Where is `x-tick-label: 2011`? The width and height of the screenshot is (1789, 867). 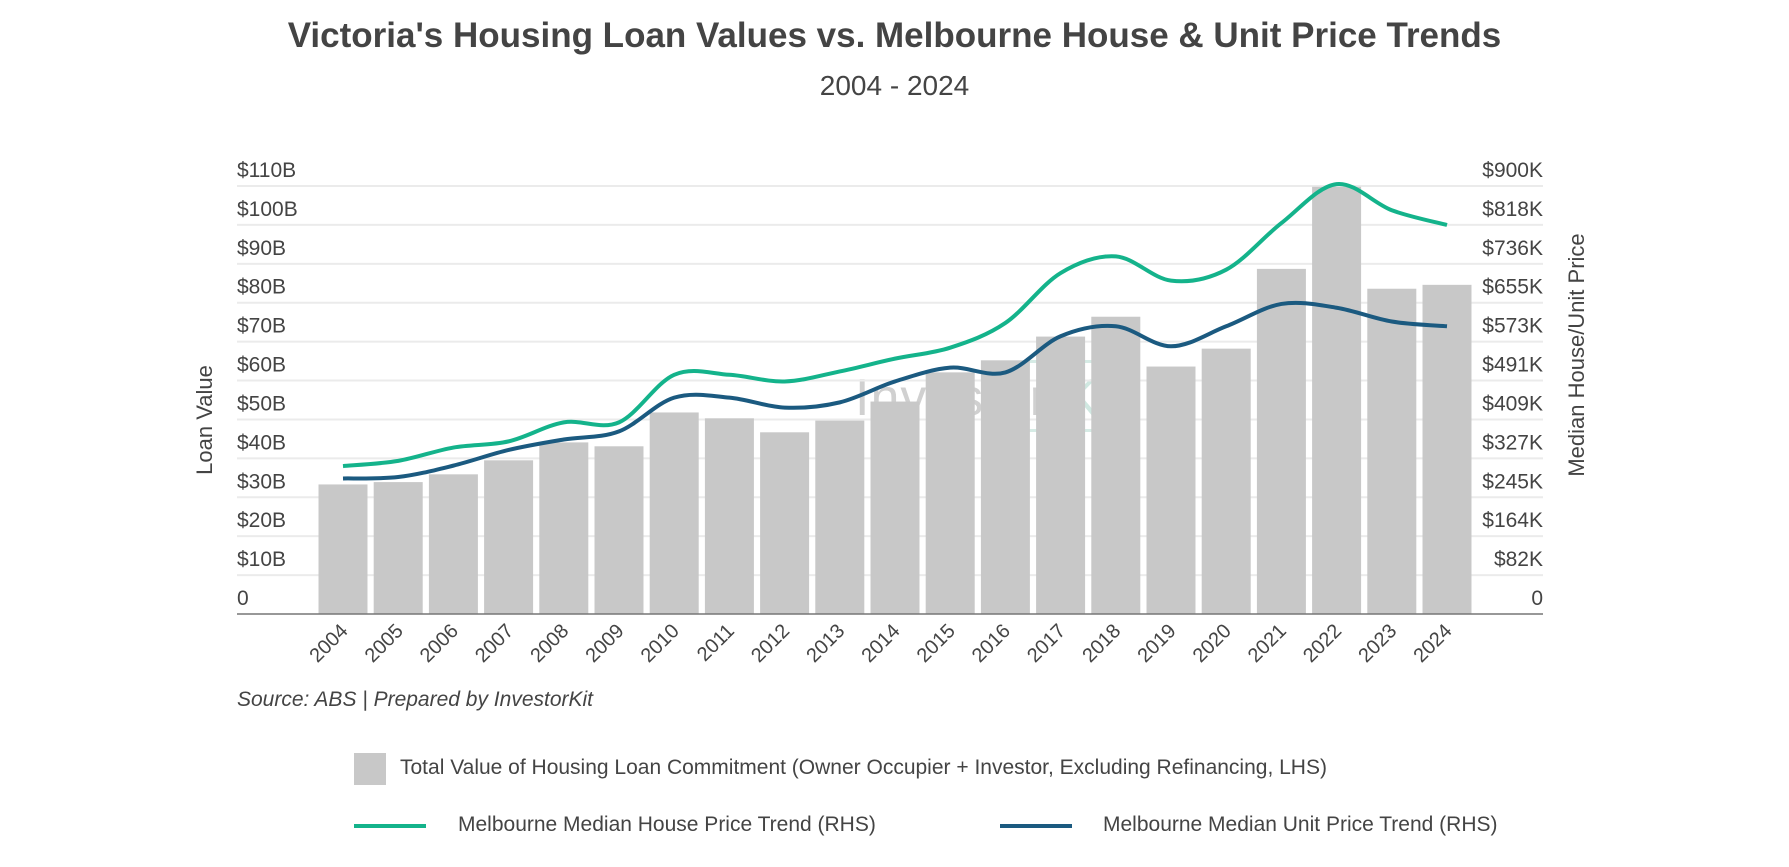 x-tick-label: 2011 is located at coordinates (716, 643).